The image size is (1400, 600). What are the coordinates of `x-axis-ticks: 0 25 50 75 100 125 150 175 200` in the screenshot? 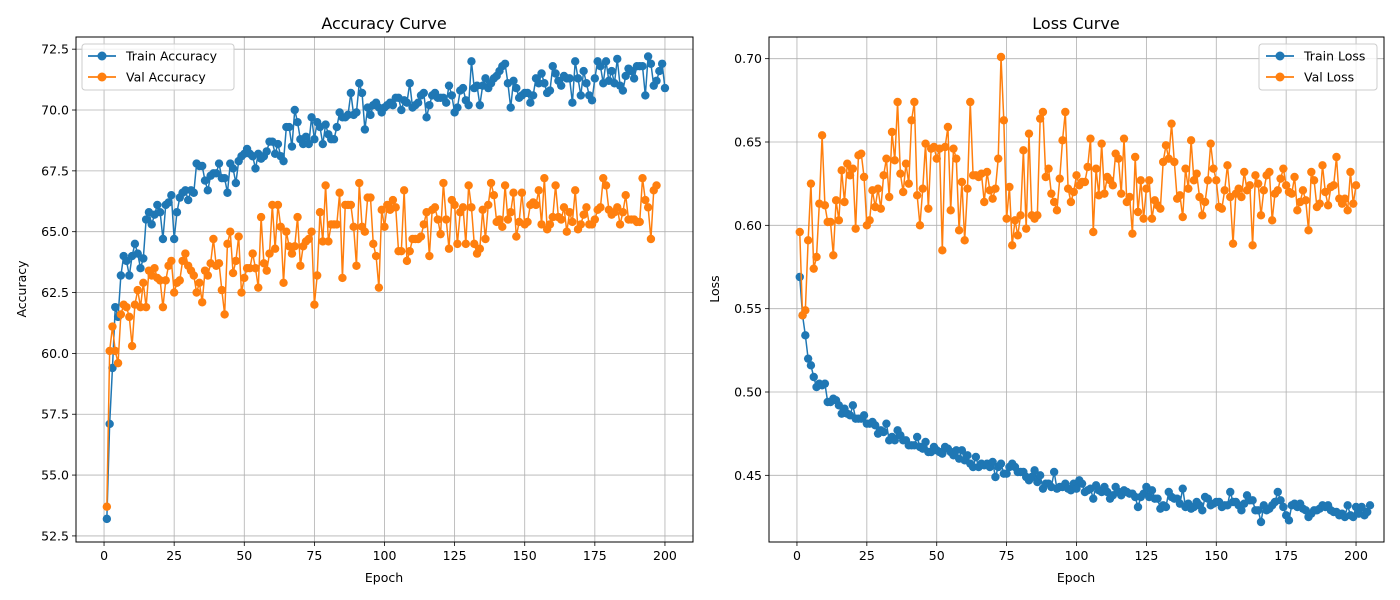 It's located at (388, 552).